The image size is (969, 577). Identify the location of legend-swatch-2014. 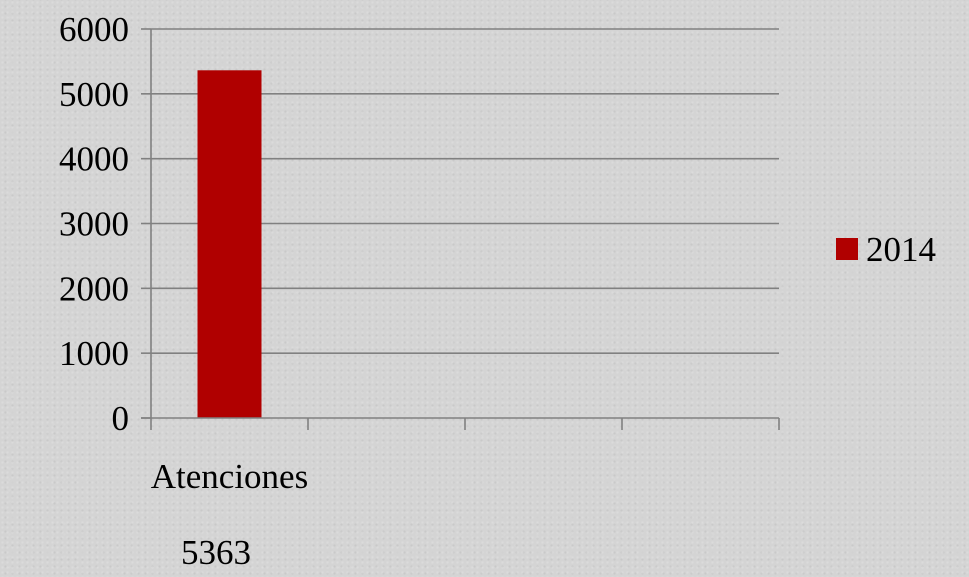
(847, 249).